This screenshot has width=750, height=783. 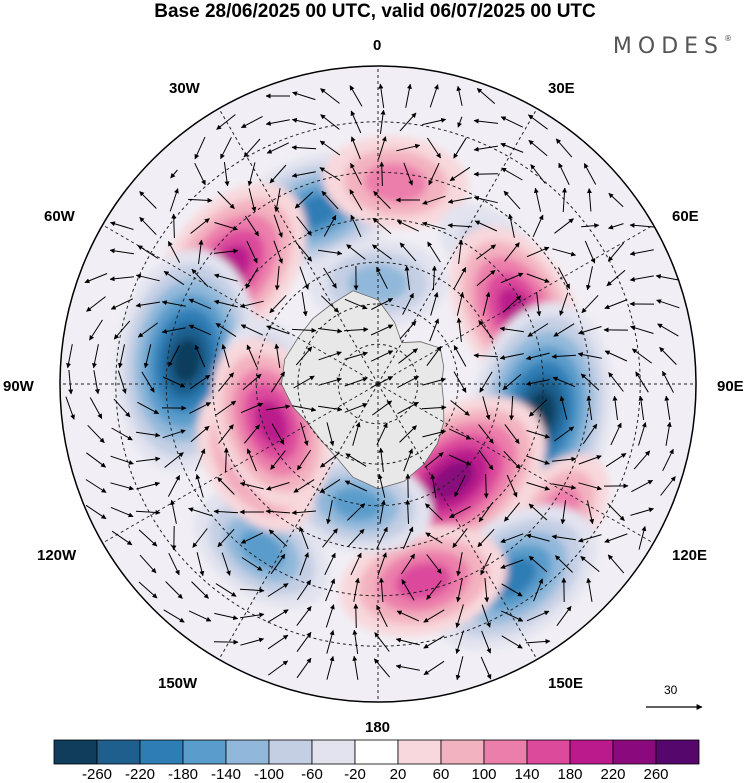 What do you see at coordinates (378, 384) in the screenshot?
I see `parallel-circle` at bounding box center [378, 384].